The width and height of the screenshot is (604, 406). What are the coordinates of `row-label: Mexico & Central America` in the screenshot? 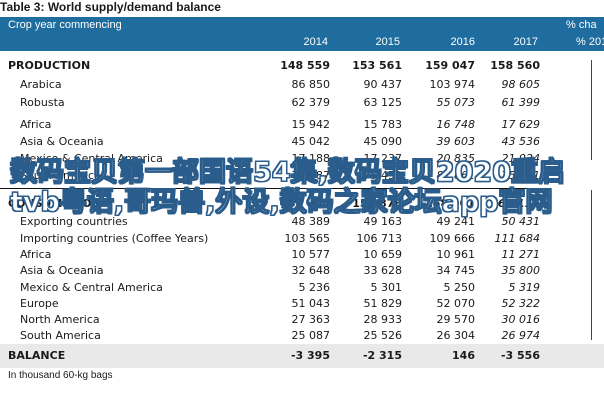 It's located at (91, 158).